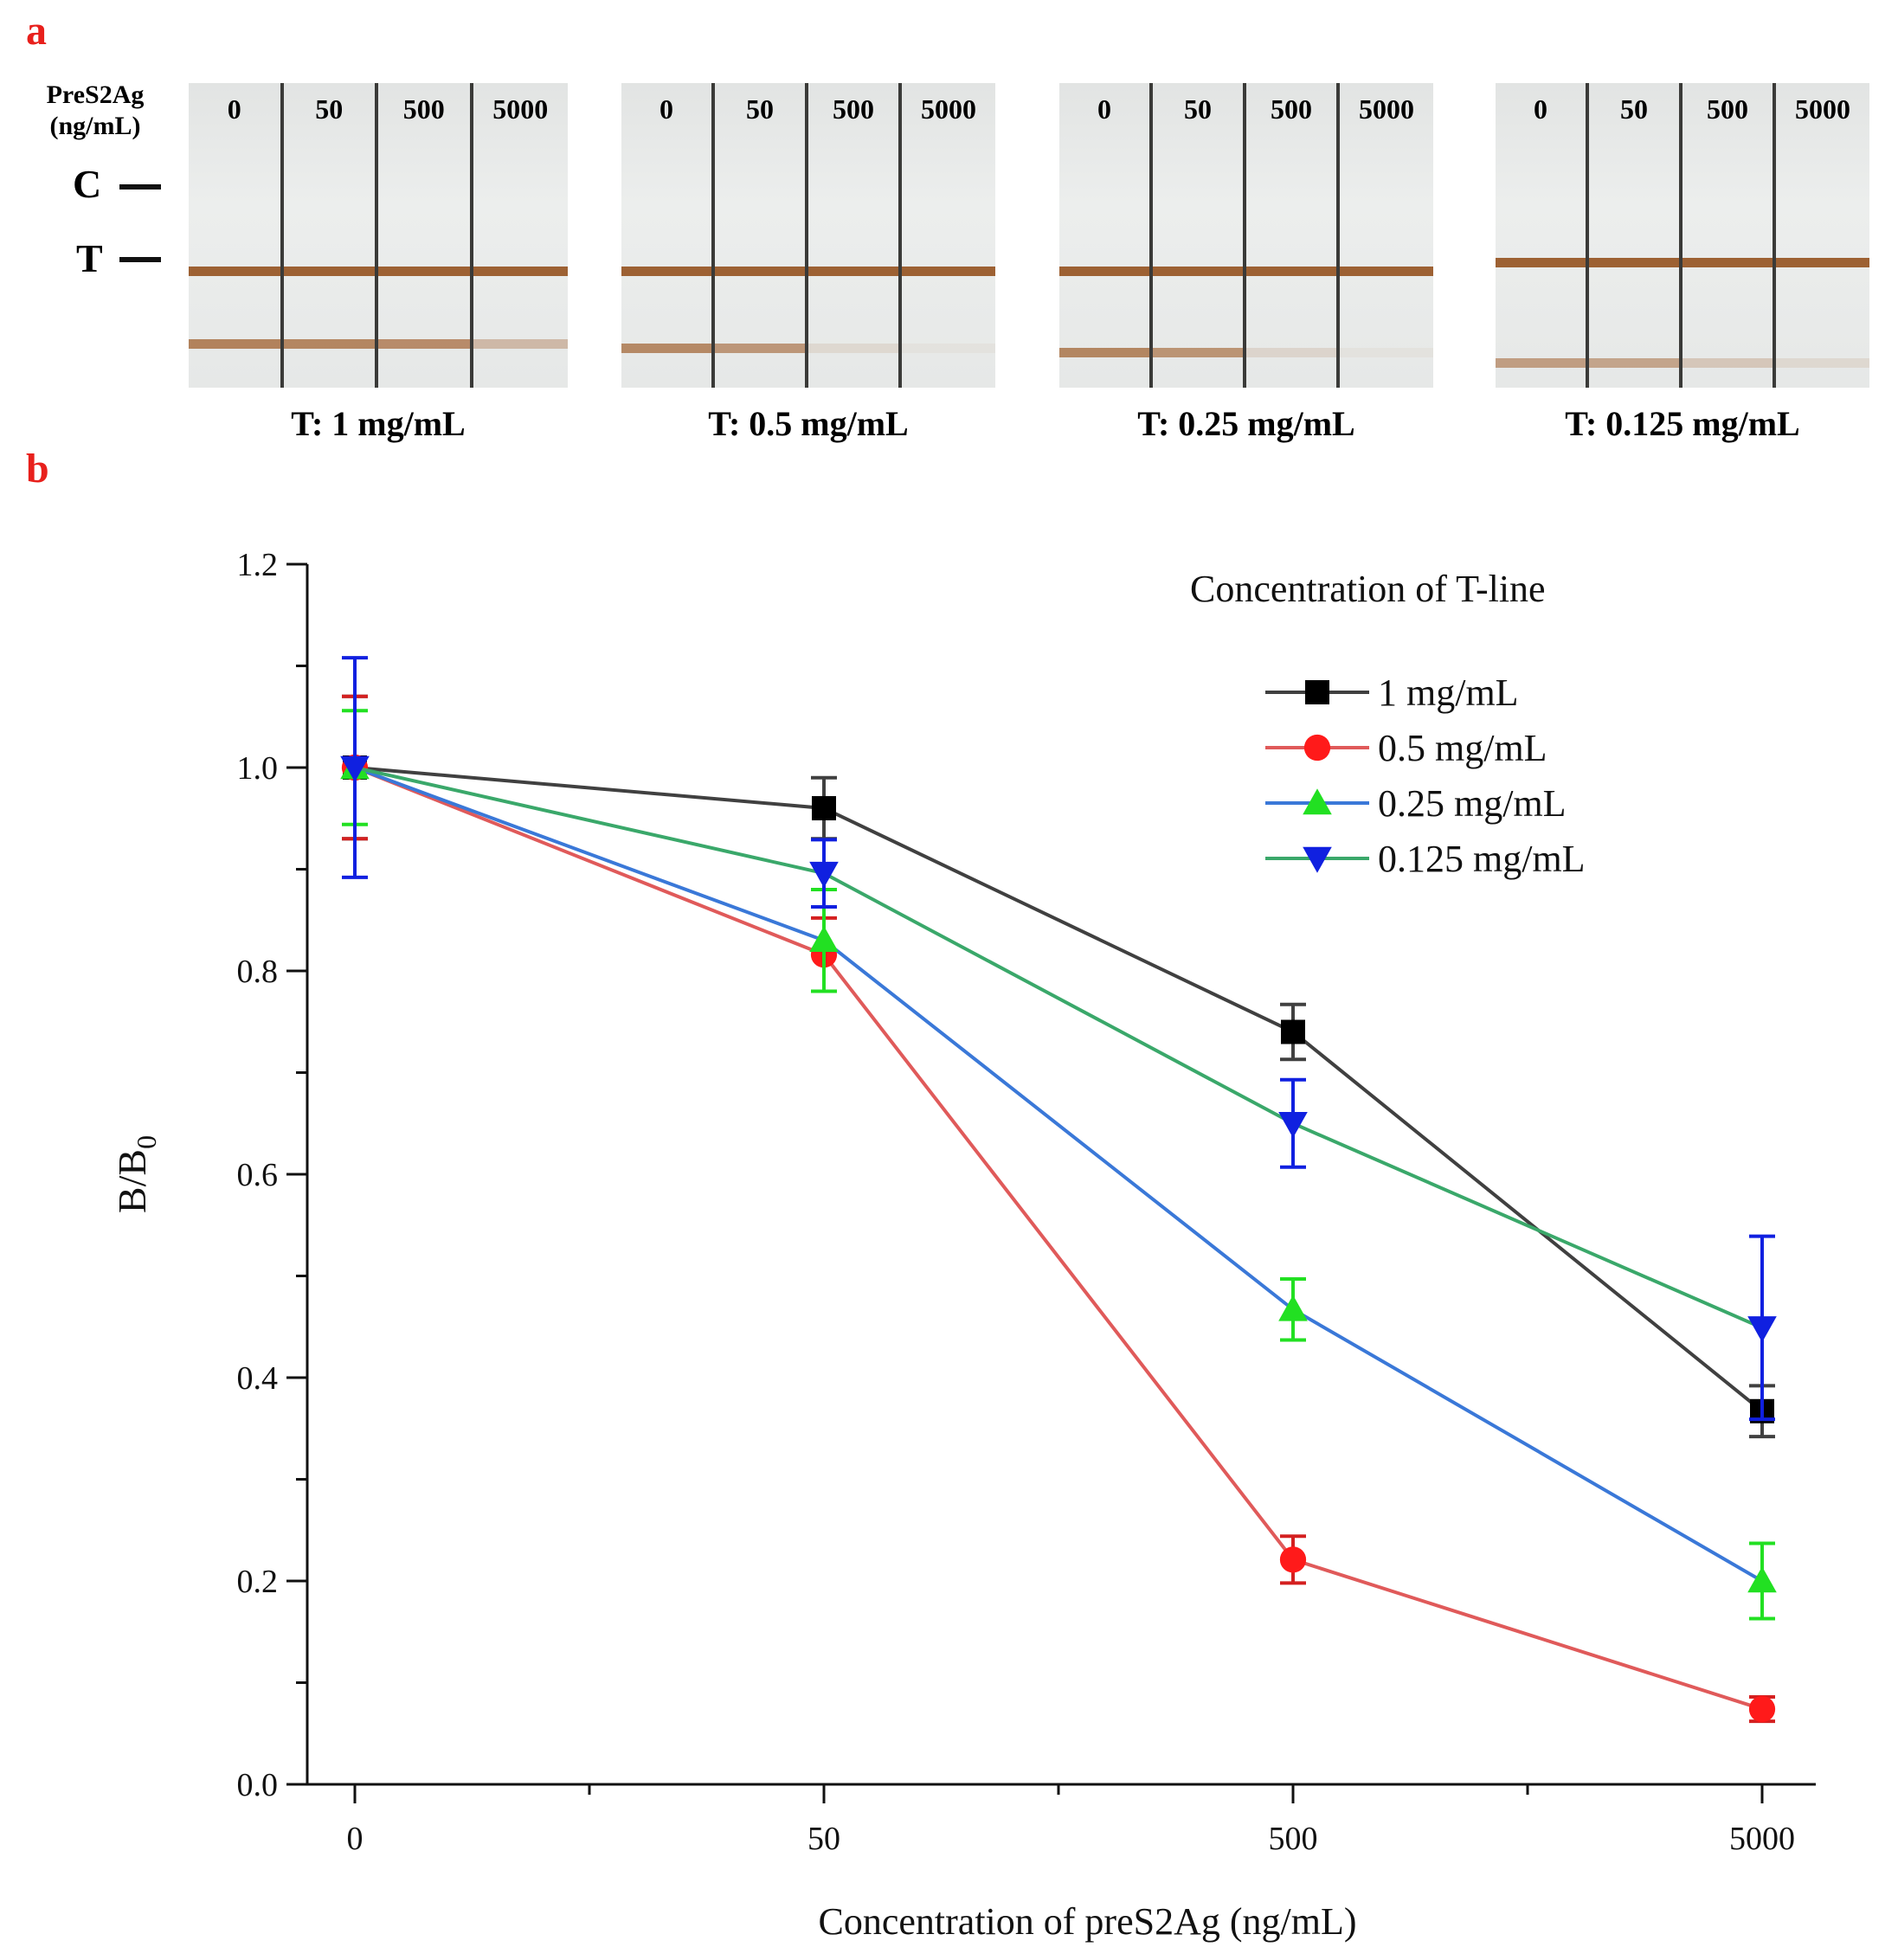  Describe the element at coordinates (355, 1839) in the screenshot. I see `x-tick-label: 0` at that location.